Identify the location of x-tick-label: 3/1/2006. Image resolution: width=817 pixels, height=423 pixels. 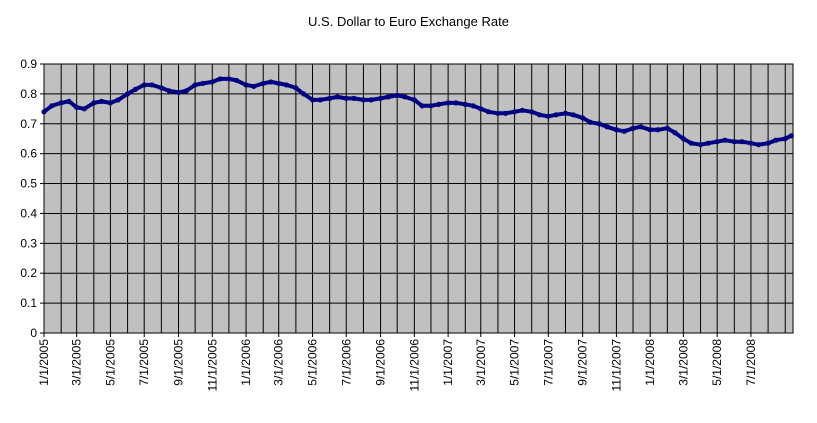
(279, 362).